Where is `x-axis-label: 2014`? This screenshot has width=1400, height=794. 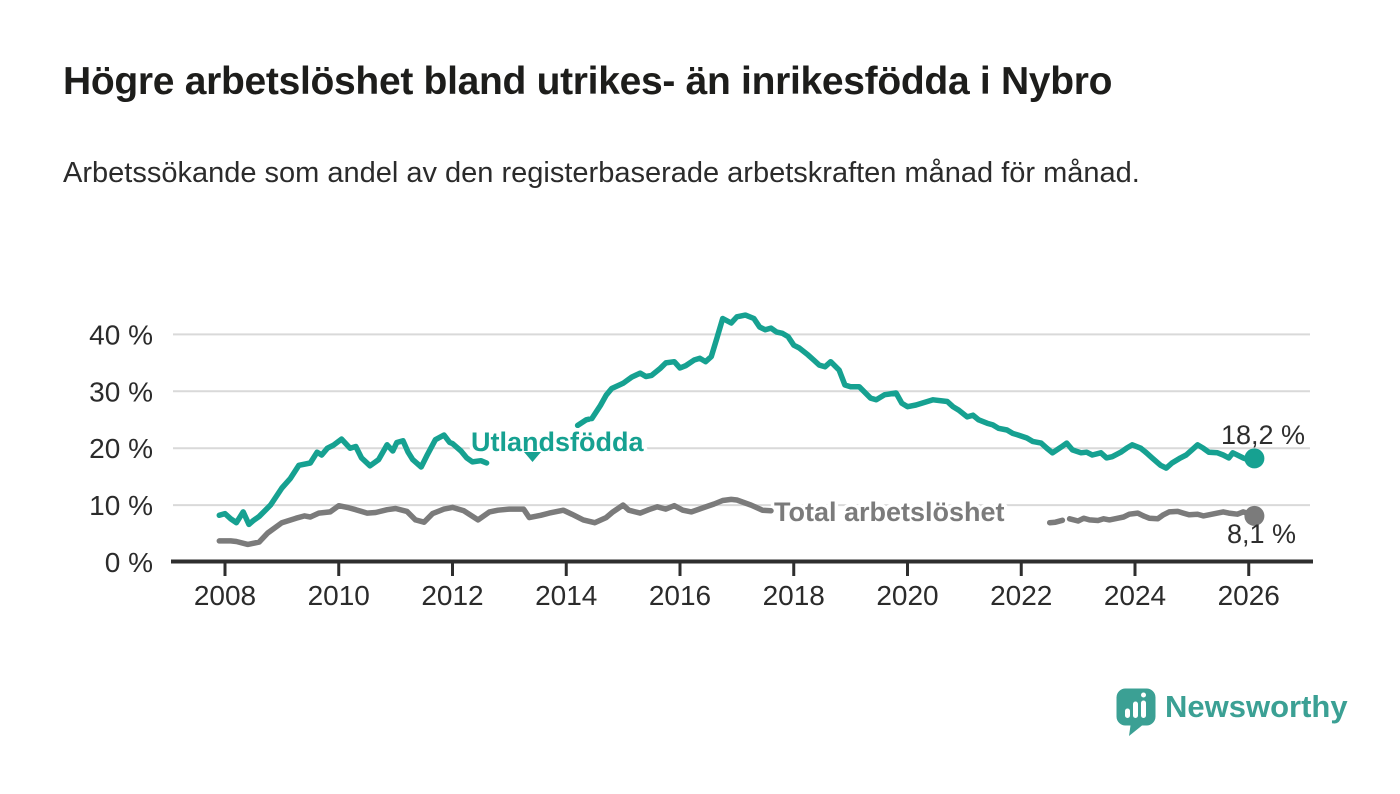
x-axis-label: 2014 is located at coordinates (566, 595).